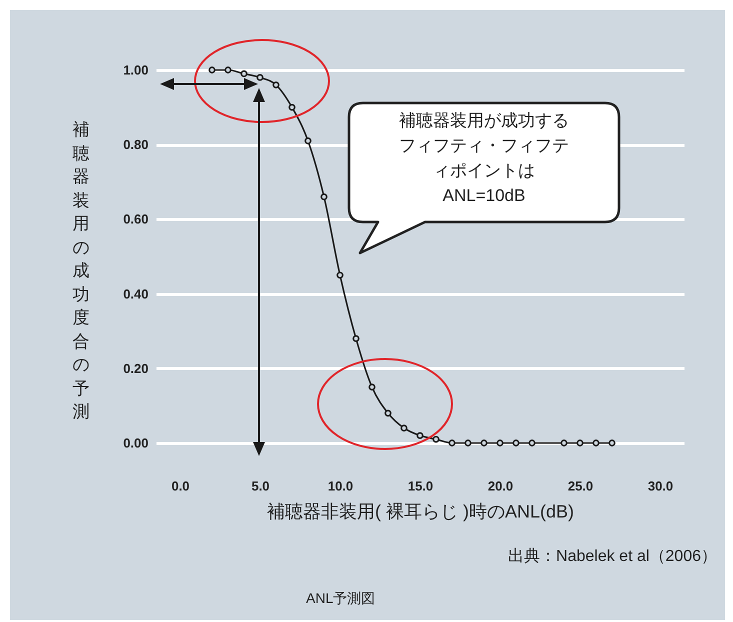  What do you see at coordinates (612, 556) in the screenshot?
I see `source-note: 出典：Nabelek et al（2006）` at bounding box center [612, 556].